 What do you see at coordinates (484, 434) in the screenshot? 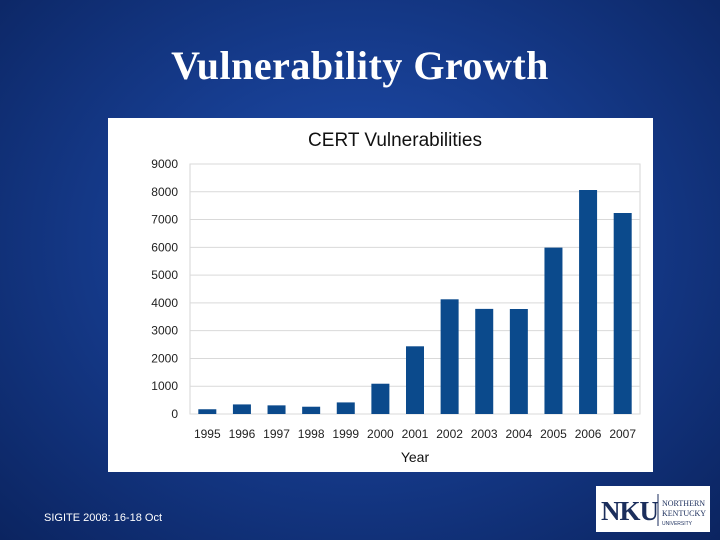
I see `x-tick-label: 2003` at bounding box center [484, 434].